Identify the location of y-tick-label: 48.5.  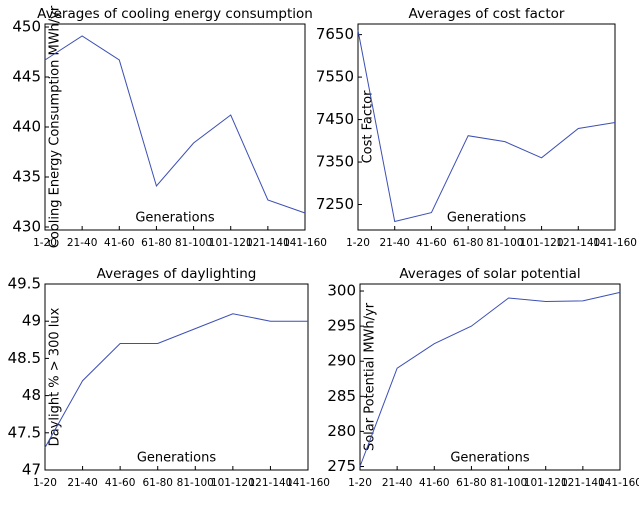
(24, 358).